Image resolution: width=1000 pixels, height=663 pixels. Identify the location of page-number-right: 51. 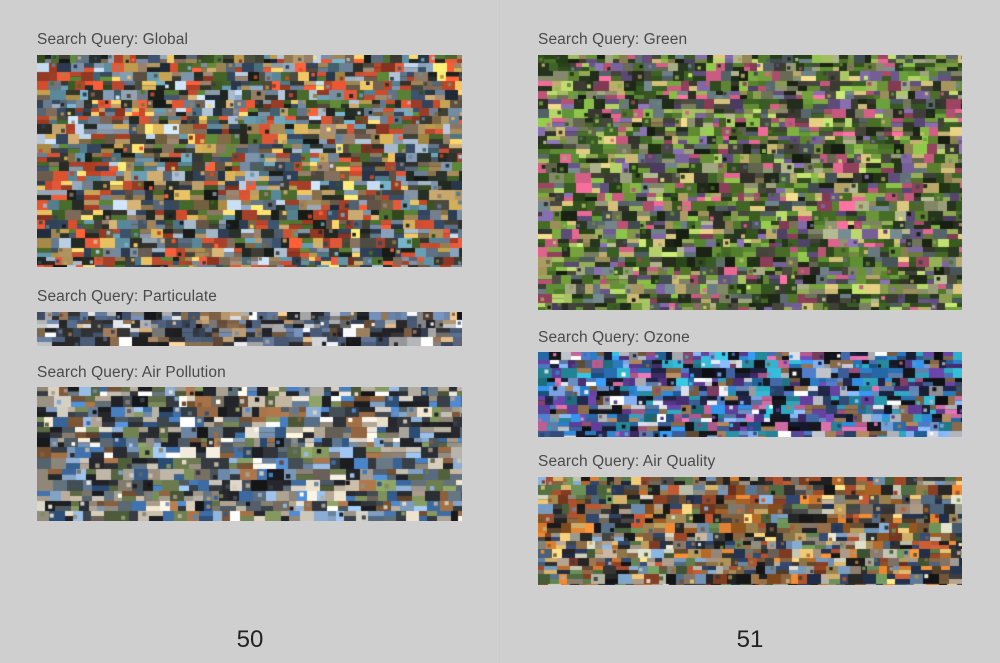
(750, 639).